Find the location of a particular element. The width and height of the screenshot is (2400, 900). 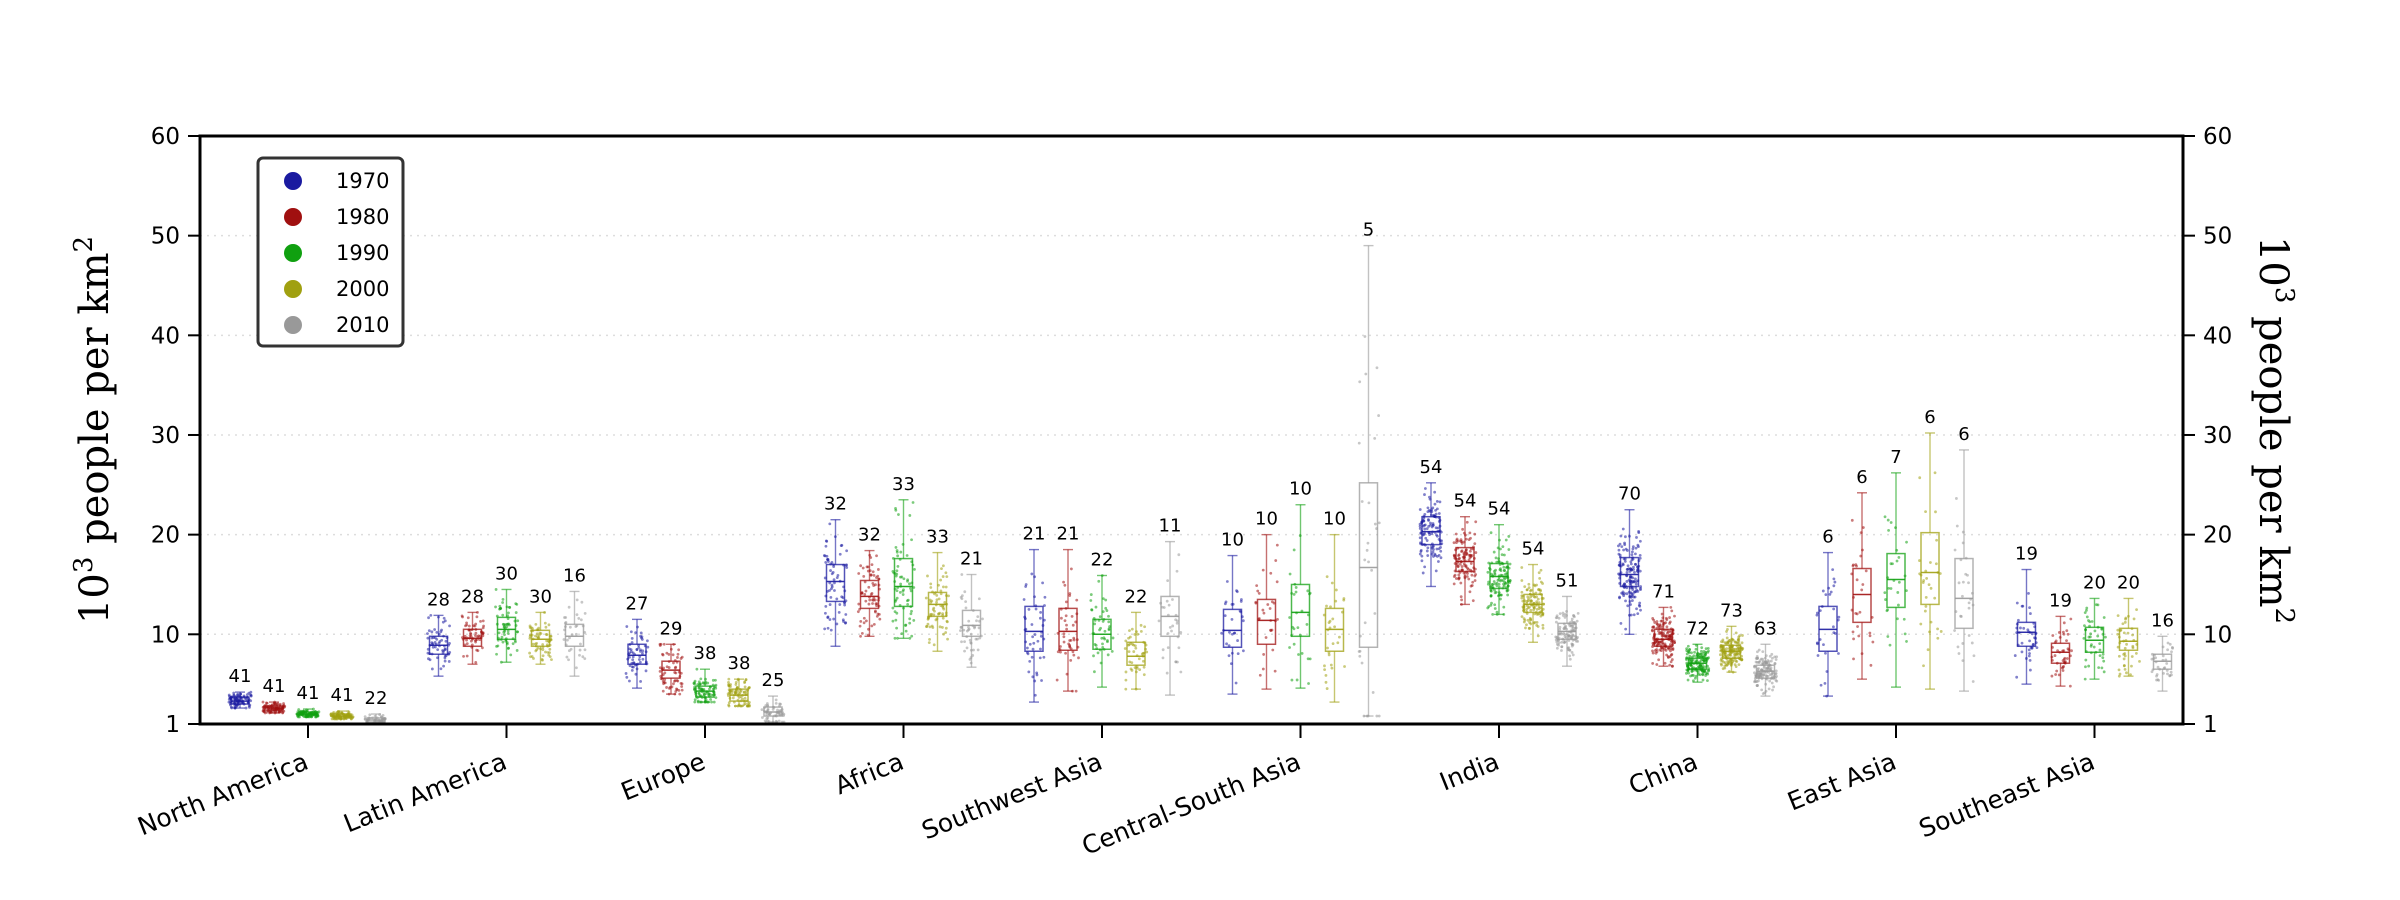

count-label: 54 is located at coordinates (1431, 467).